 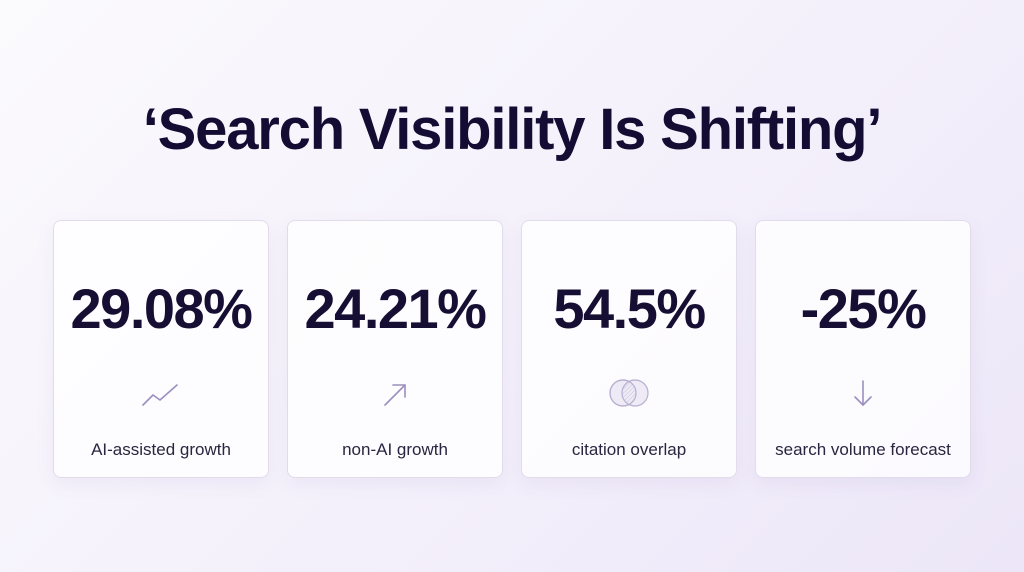 I want to click on stat-label: citation overlap, so click(x=629, y=449).